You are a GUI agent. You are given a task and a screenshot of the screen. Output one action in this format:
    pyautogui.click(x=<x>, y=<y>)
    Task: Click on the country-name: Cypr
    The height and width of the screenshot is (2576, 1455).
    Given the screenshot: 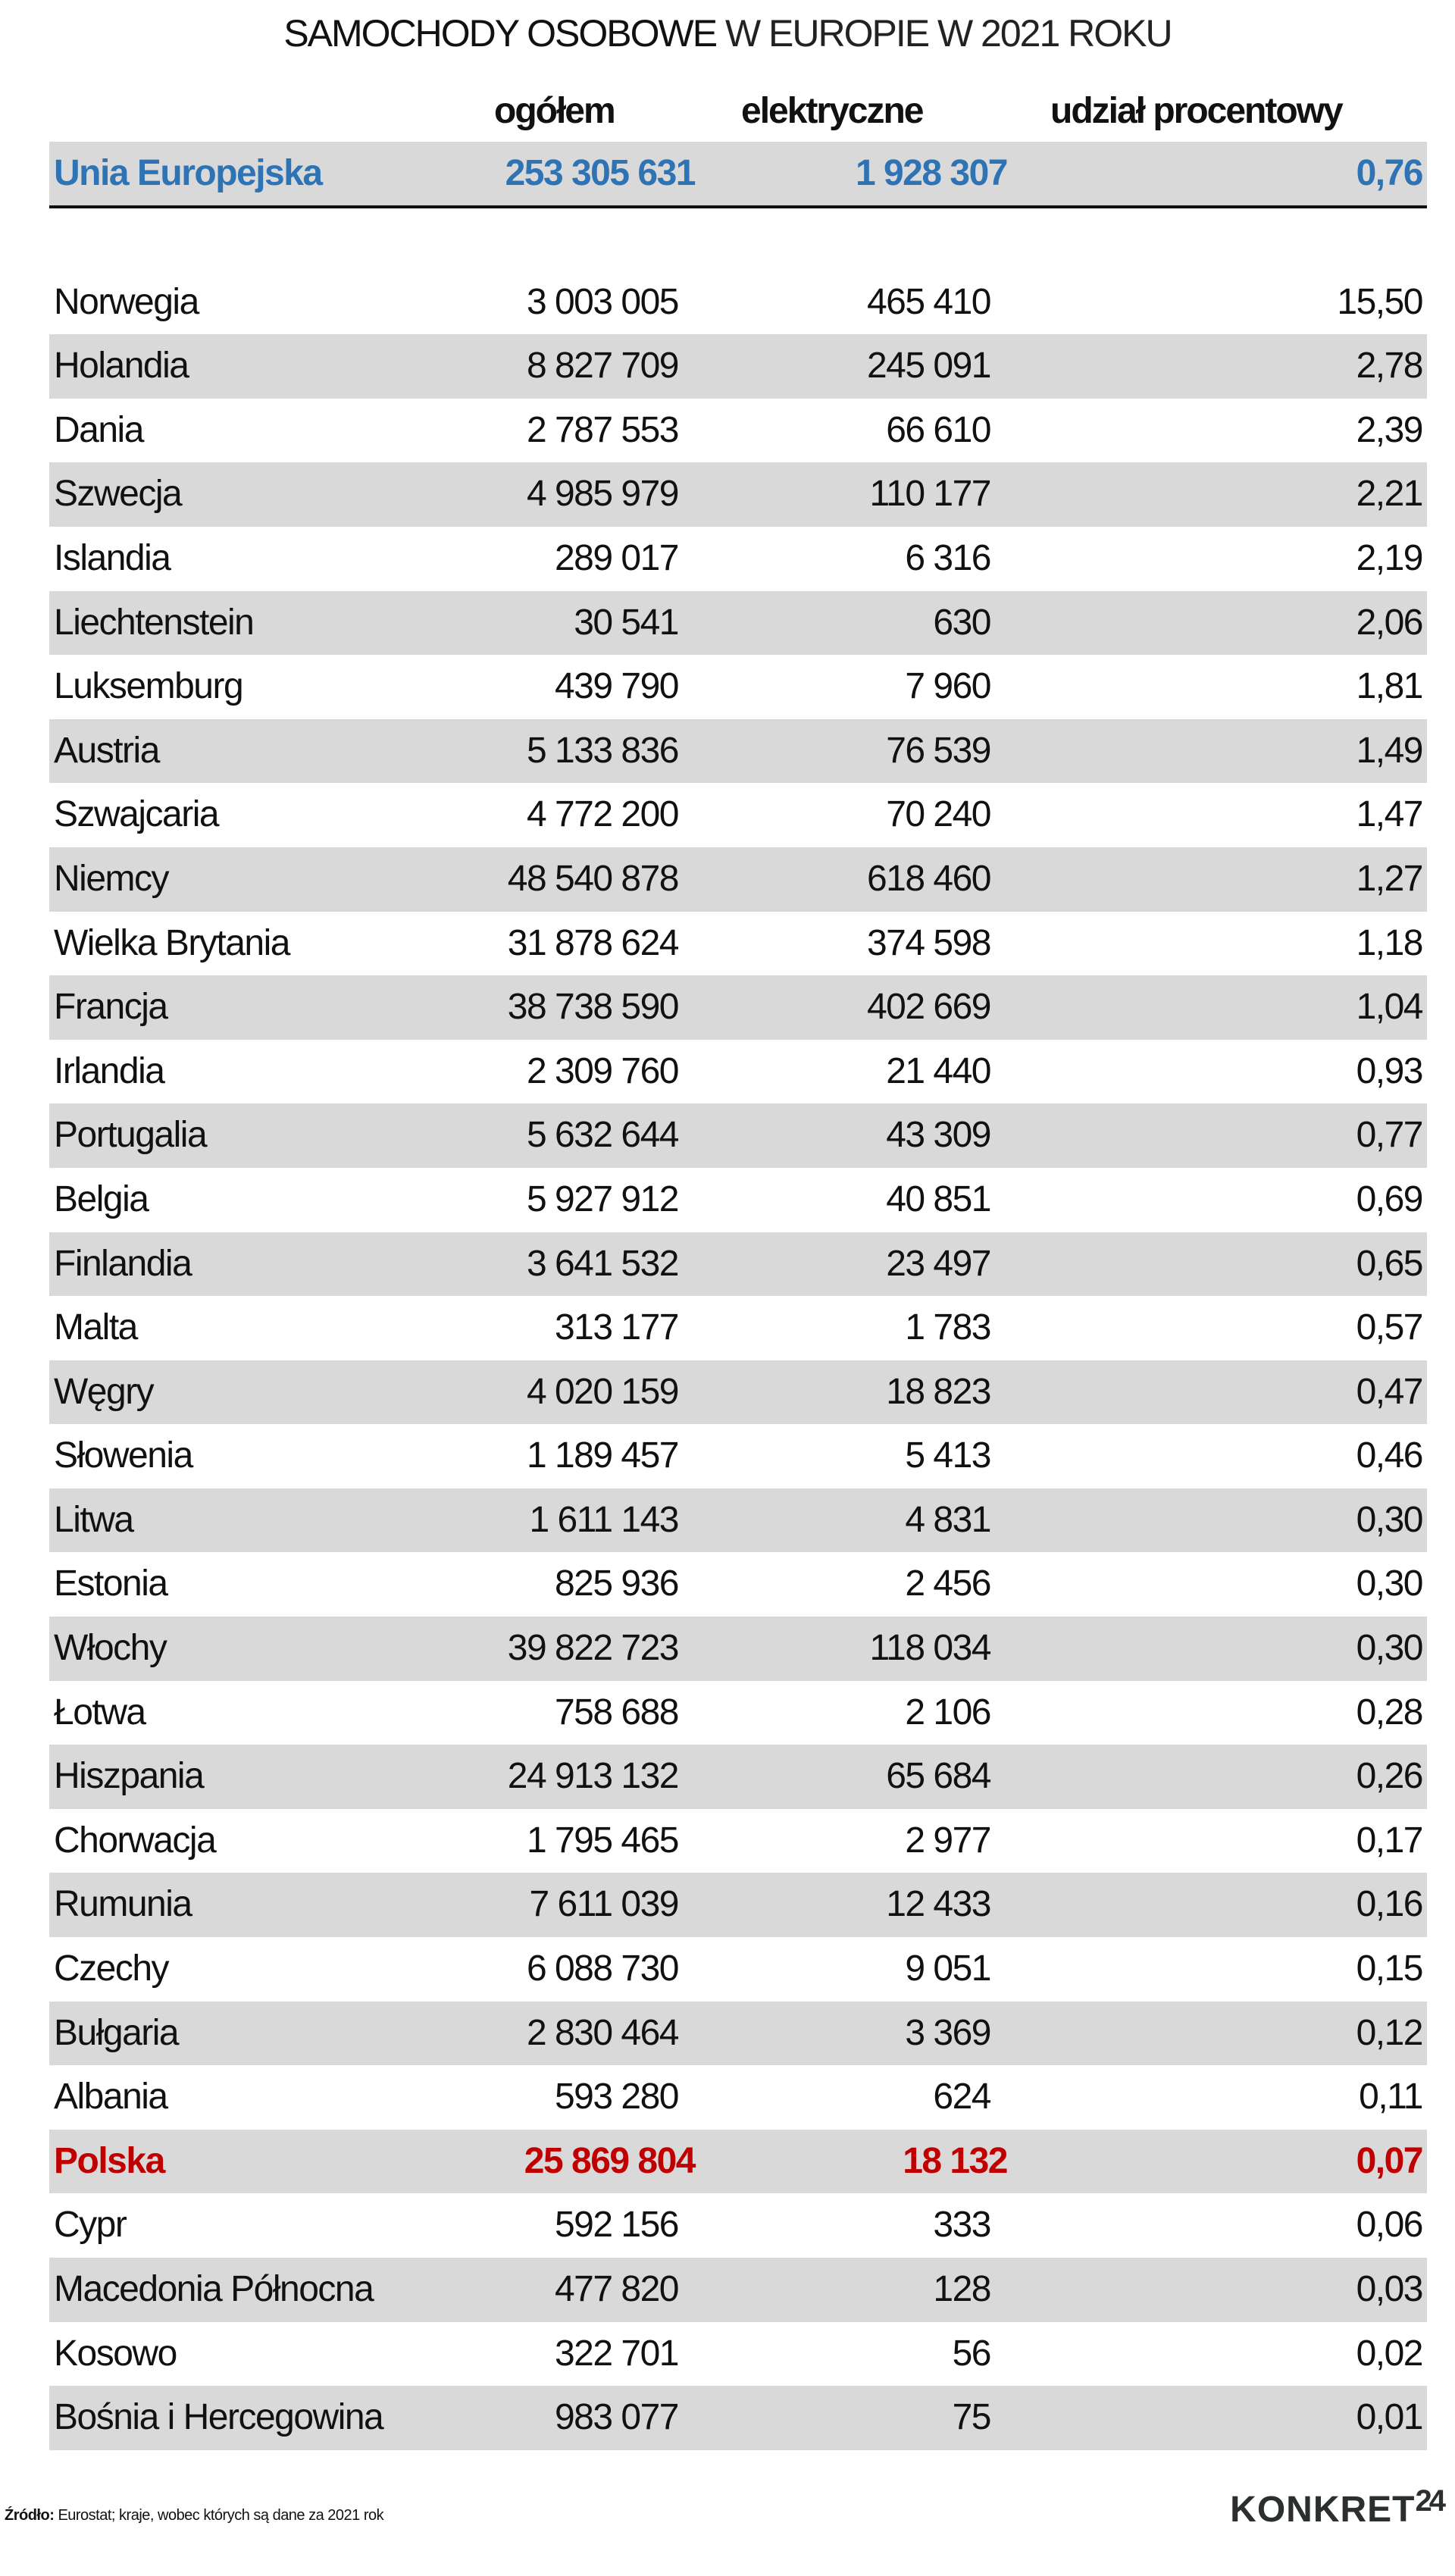 What is the action you would take?
    pyautogui.click(x=90, y=2226)
    